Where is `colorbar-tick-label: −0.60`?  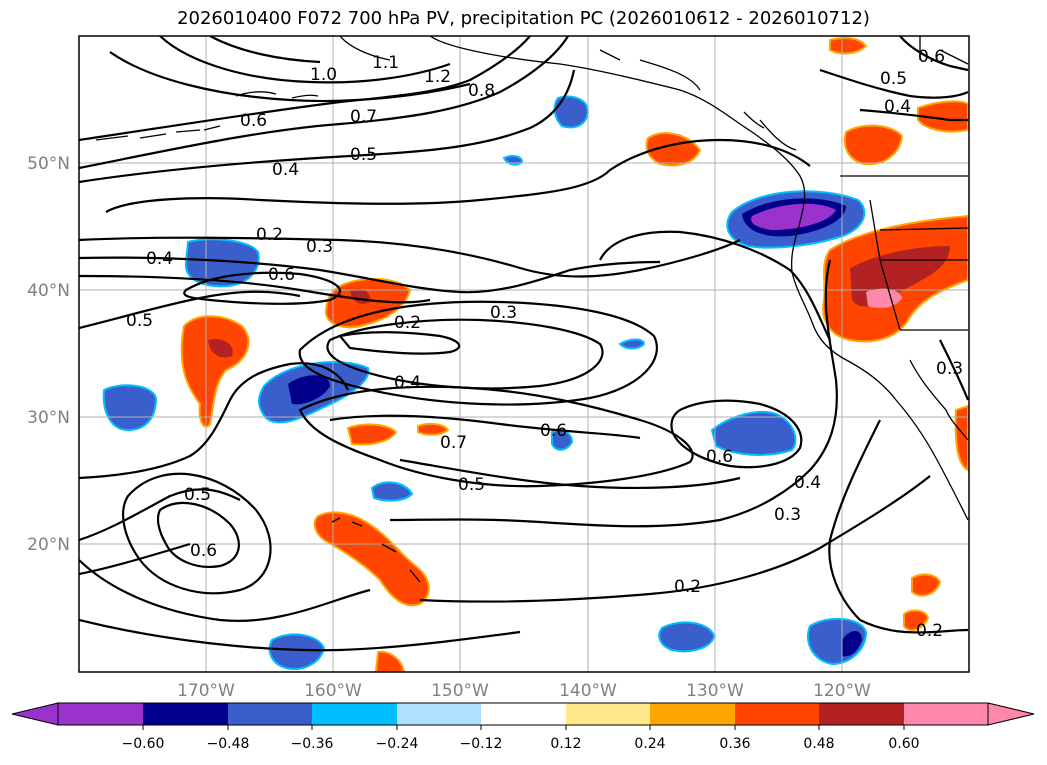 colorbar-tick-label: −0.60 is located at coordinates (143, 744).